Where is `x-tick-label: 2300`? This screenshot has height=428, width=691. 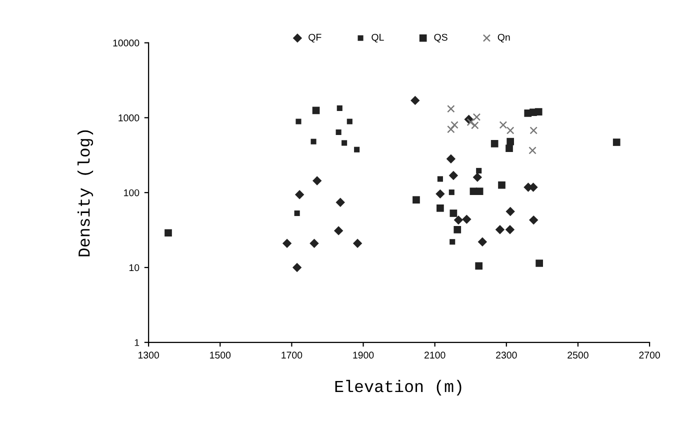 x-tick-label: 2300 is located at coordinates (506, 355).